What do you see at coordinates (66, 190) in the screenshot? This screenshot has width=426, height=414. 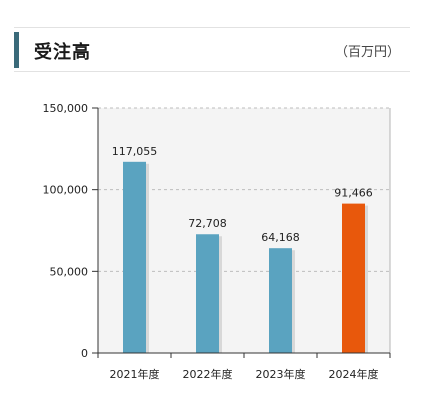 I see `y-tick-label-2: 100,000` at bounding box center [66, 190].